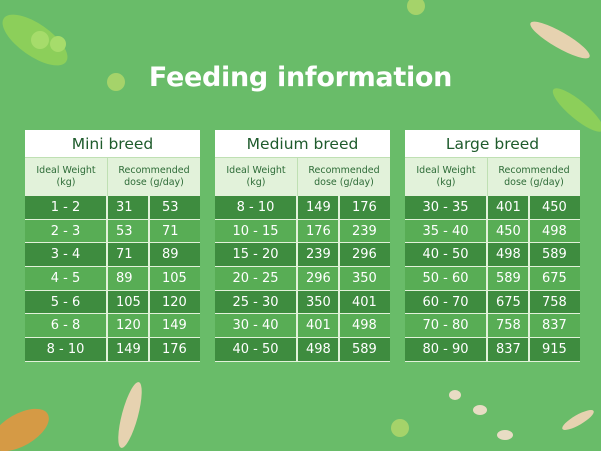  What do you see at coordinates (302, 143) in the screenshot?
I see `table-title: Medium breed` at bounding box center [302, 143].